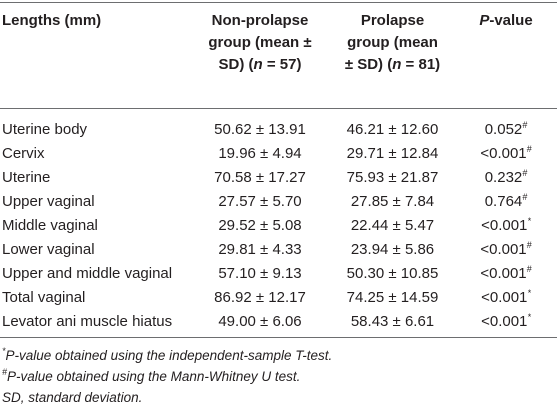 Image resolution: width=557 pixels, height=409 pixels. I want to click on cell-value: 46.21 ± 12.60, so click(392, 130).